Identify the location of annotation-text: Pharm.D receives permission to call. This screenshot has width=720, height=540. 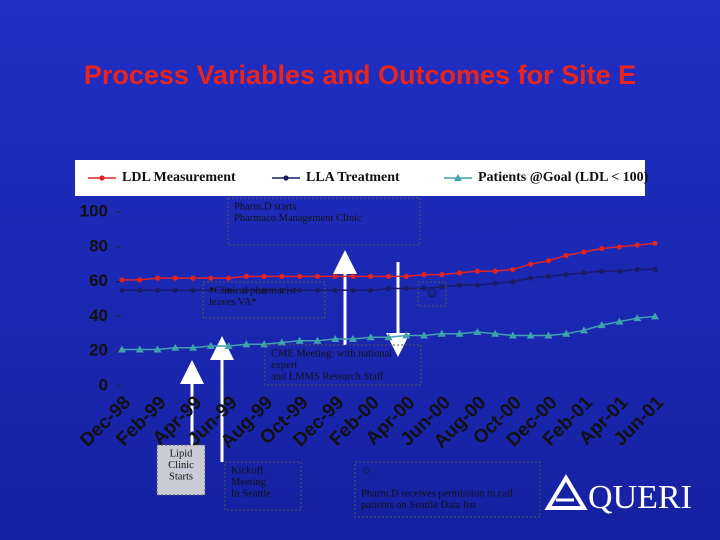
(437, 493).